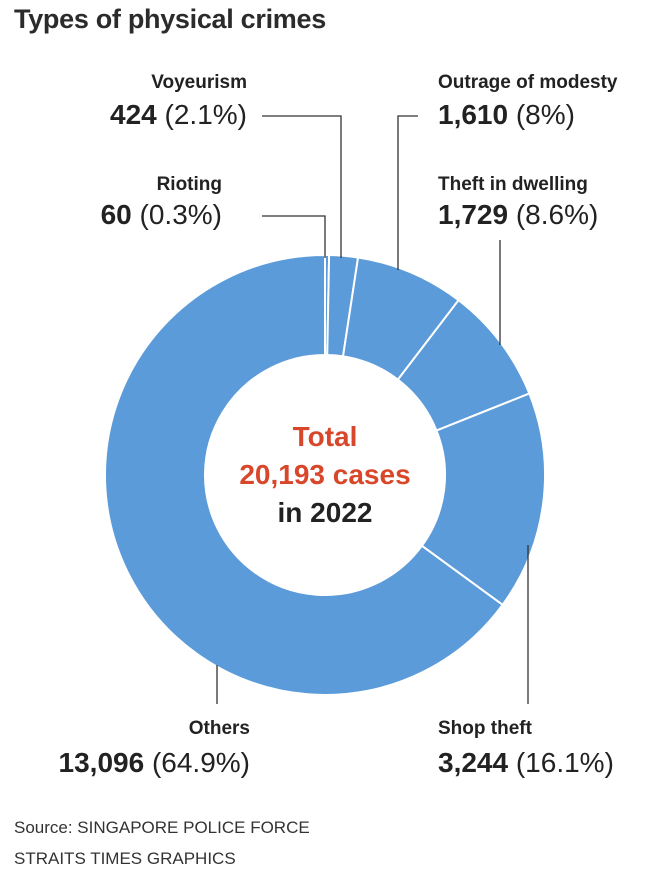  Describe the element at coordinates (105, 762) in the screenshot. I see `slice-count-others: 13,096` at that location.